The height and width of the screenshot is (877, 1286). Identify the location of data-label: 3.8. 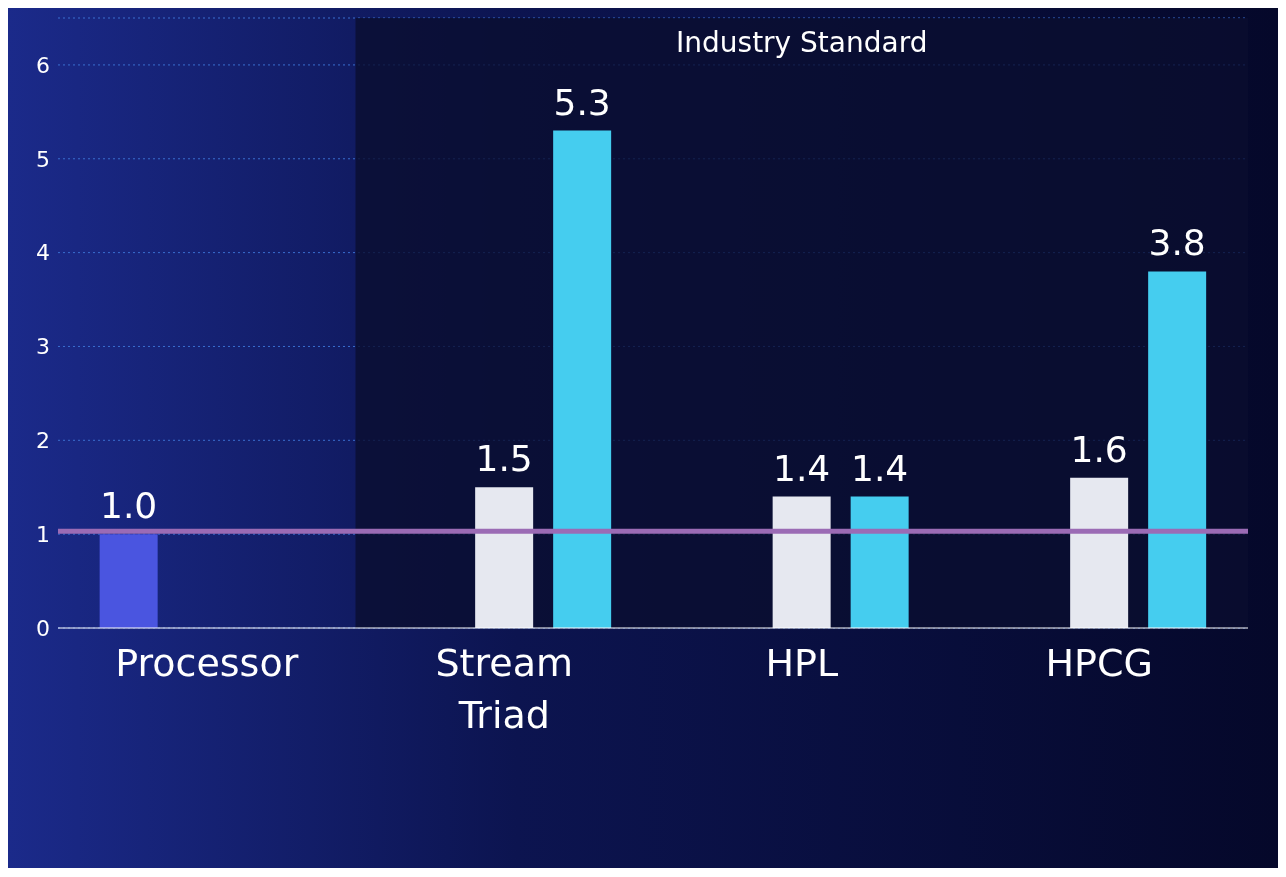
(1177, 243).